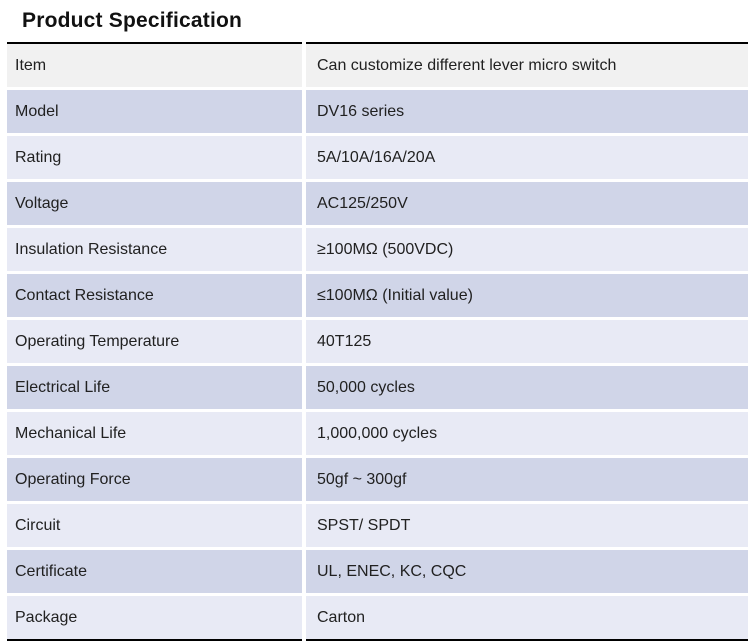 Image resolution: width=754 pixels, height=644 pixels. Describe the element at coordinates (527, 618) in the screenshot. I see `spec-value-package: Carton` at that location.